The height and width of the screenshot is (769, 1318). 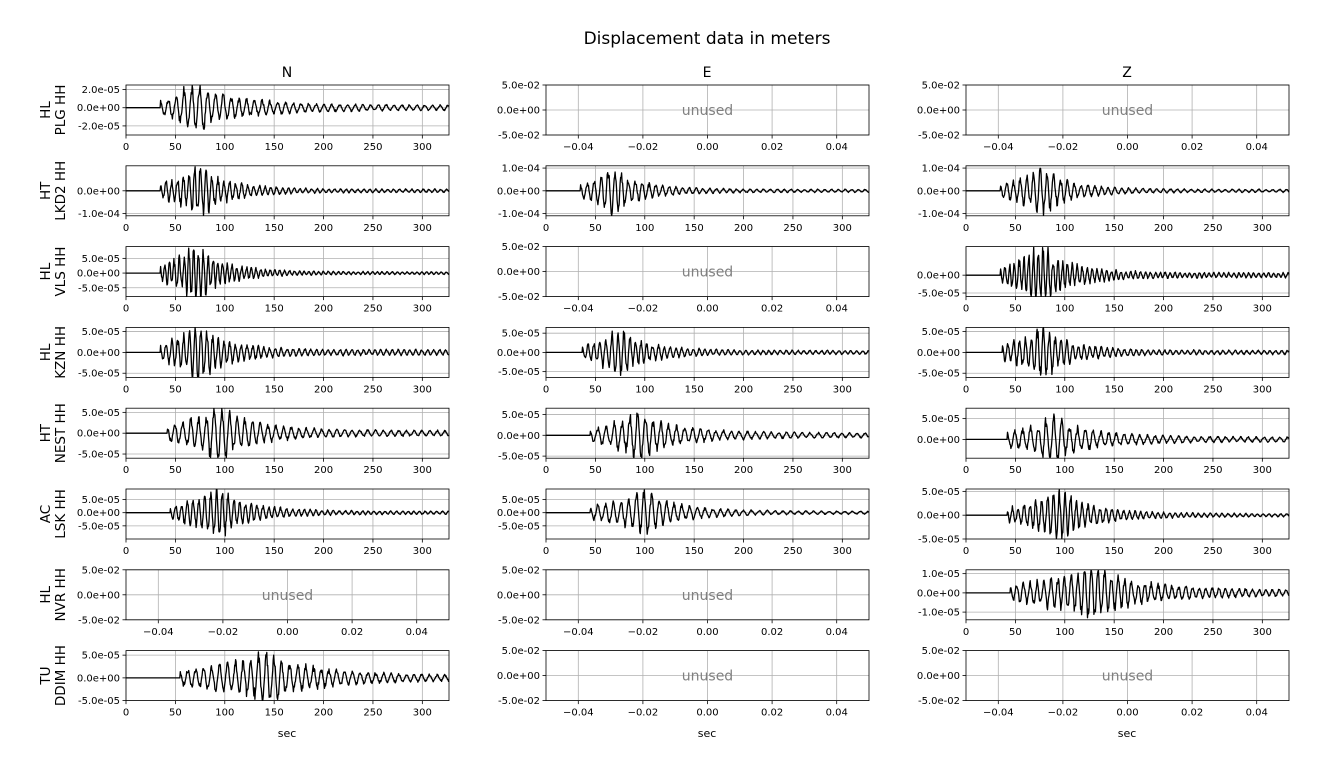 What do you see at coordinates (99, 126) in the screenshot?
I see `y-tick-label: -2.0e-05` at bounding box center [99, 126].